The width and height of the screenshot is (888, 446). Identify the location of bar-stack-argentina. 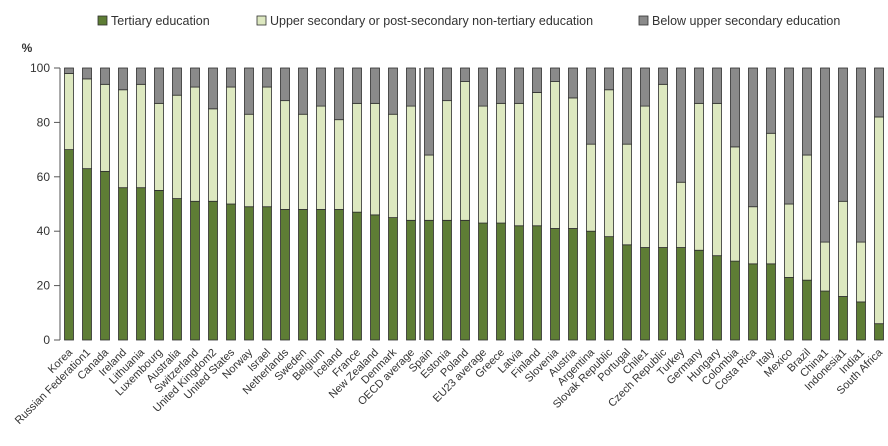
(591, 204).